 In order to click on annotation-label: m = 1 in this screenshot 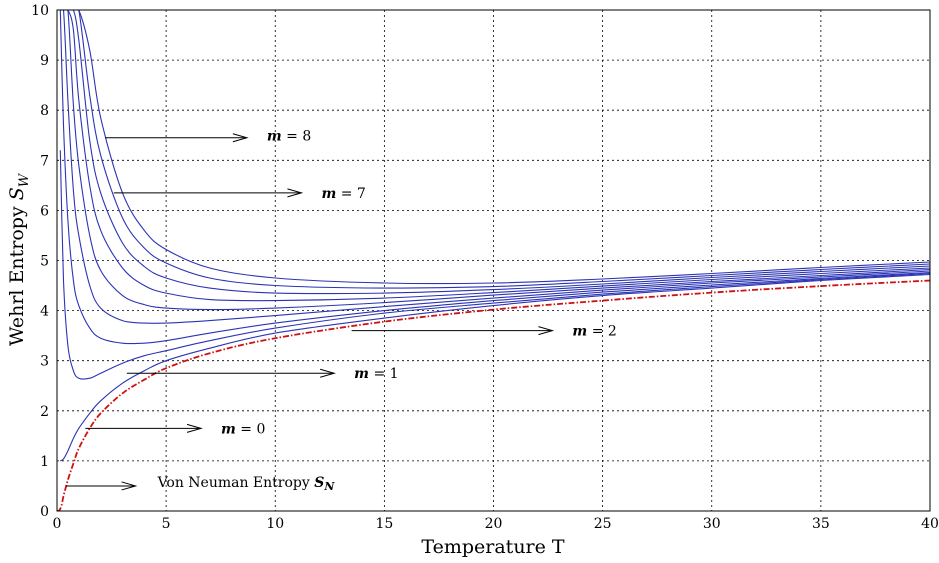, I will do `click(376, 374)`.